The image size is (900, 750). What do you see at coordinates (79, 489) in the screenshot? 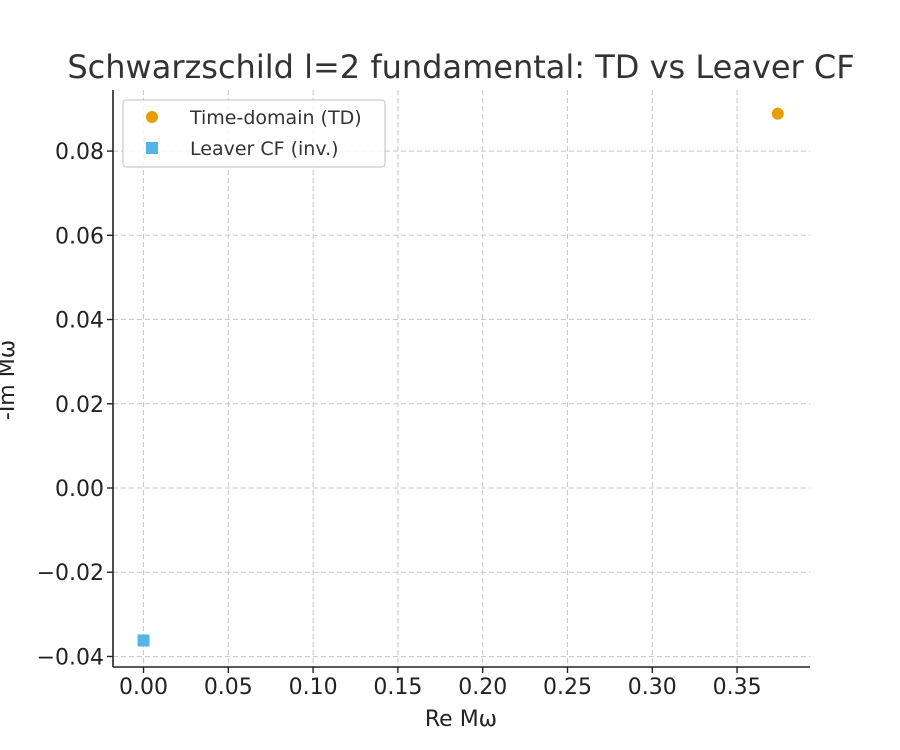
I see `y-tick-label: 0.00` at bounding box center [79, 489].